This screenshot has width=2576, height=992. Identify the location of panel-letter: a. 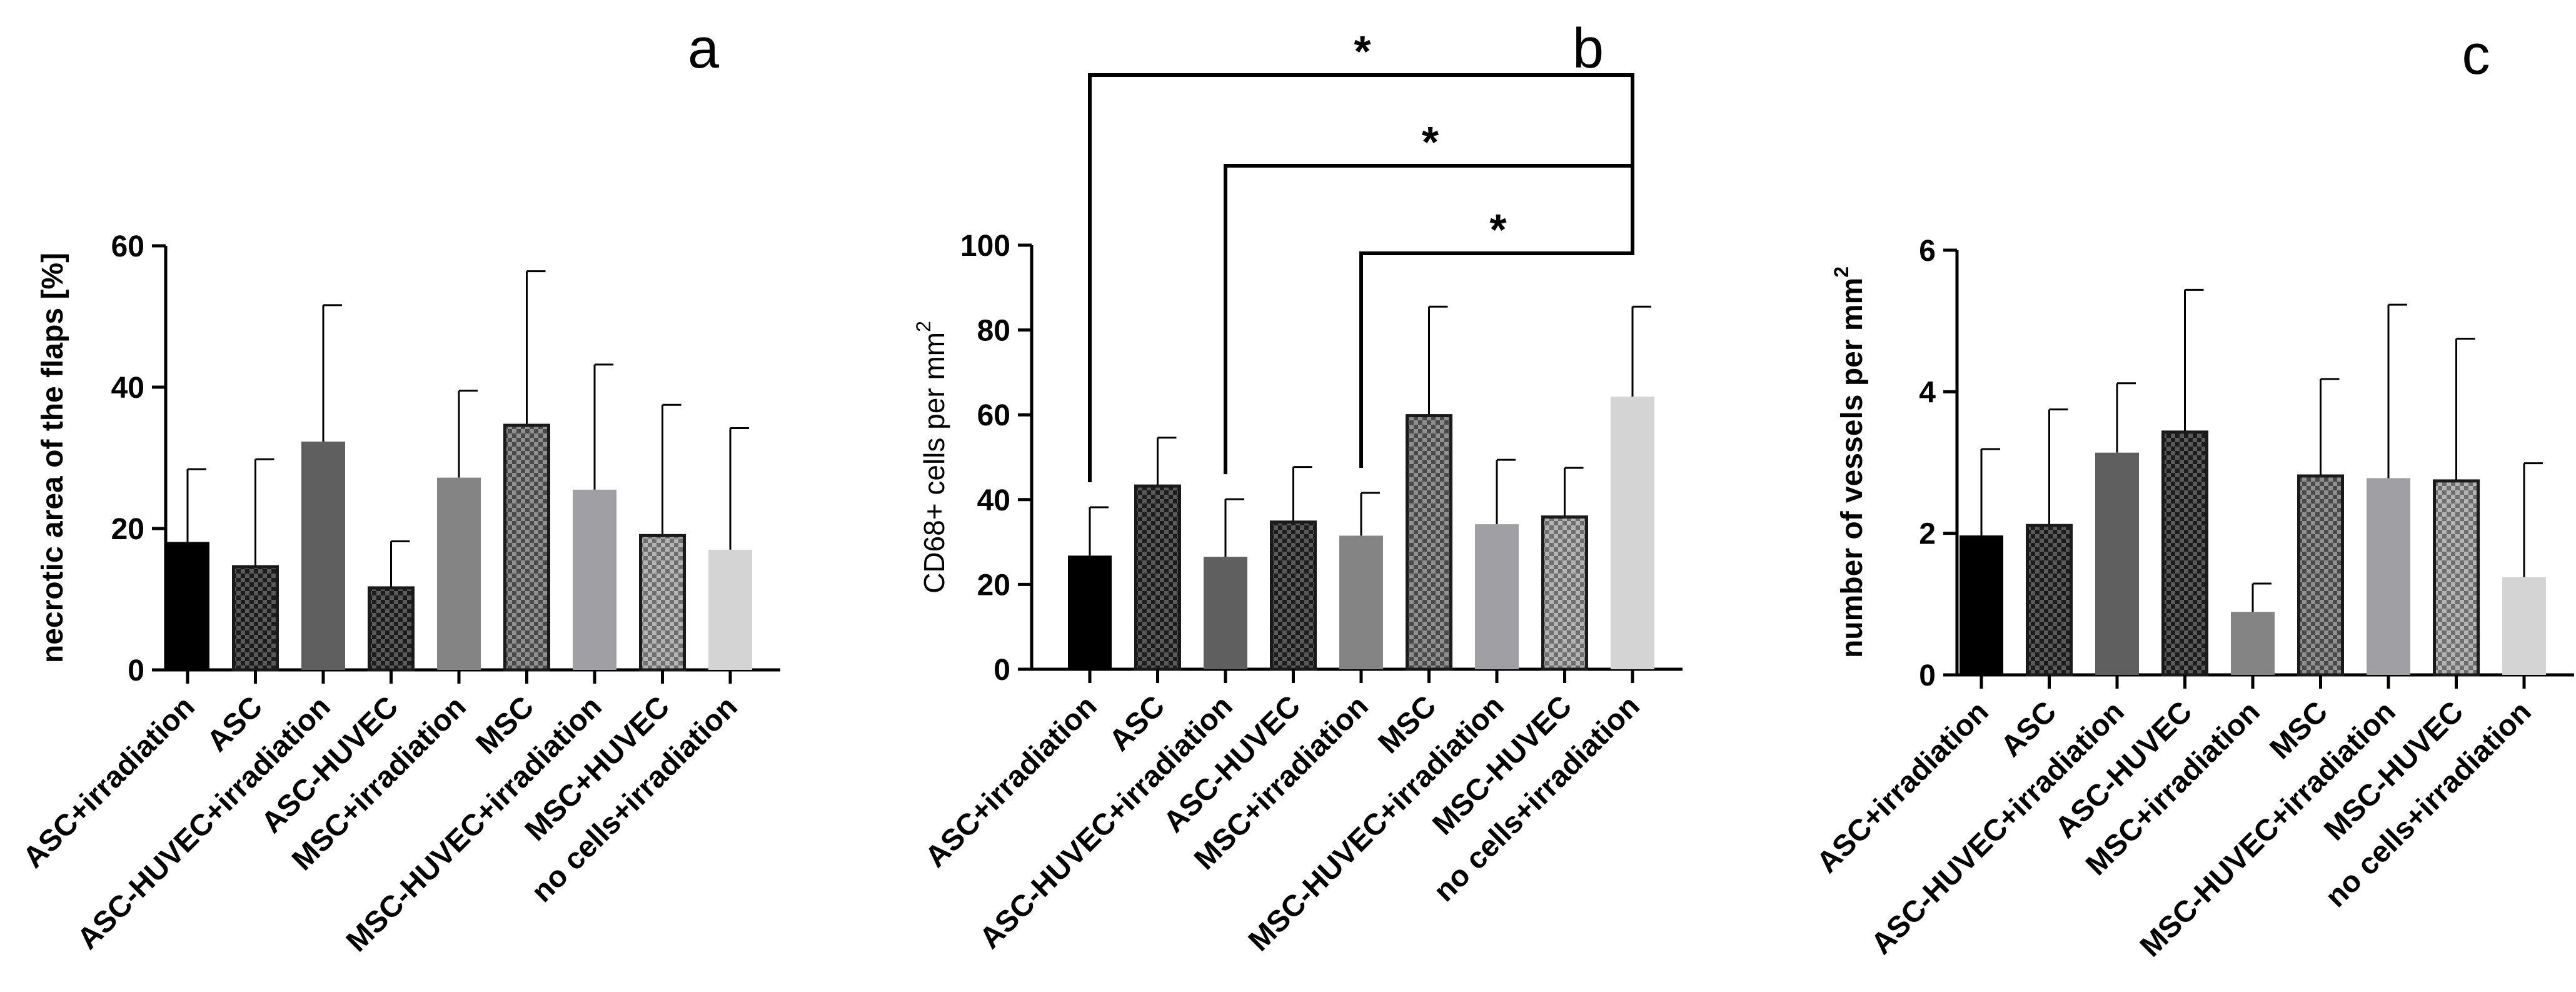
(704, 49).